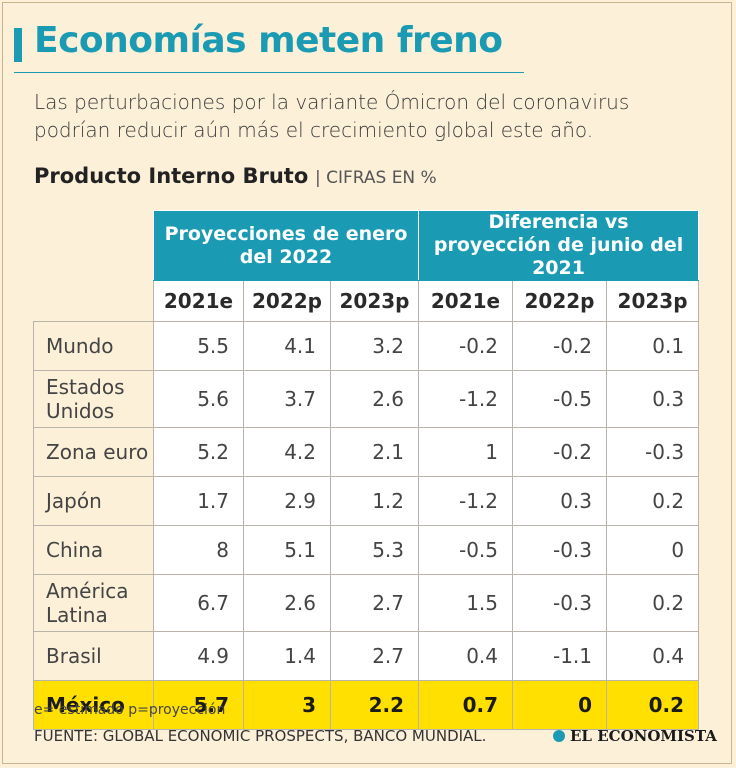 This screenshot has width=736, height=768. Describe the element at coordinates (93, 603) in the screenshot. I see `row-label: América Latina` at that location.